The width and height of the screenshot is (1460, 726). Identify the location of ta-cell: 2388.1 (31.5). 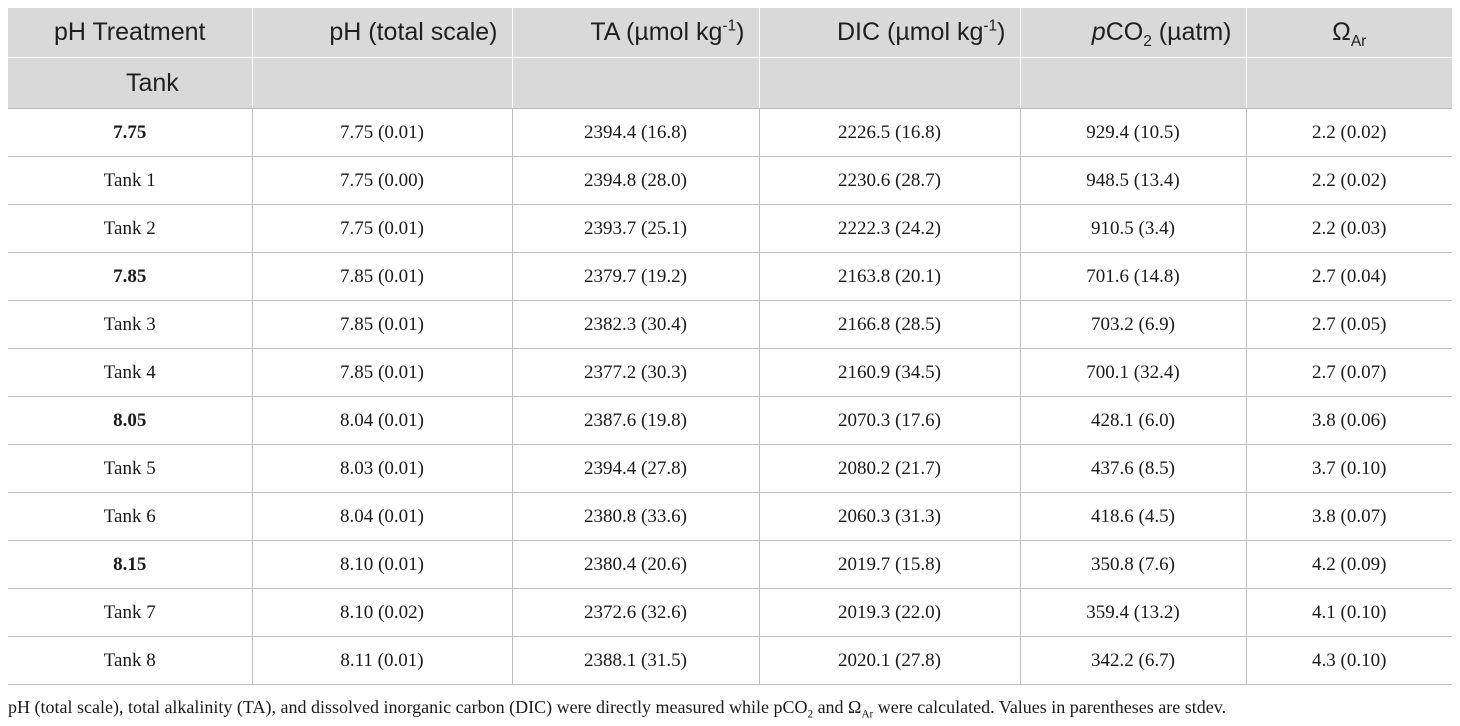
(636, 660).